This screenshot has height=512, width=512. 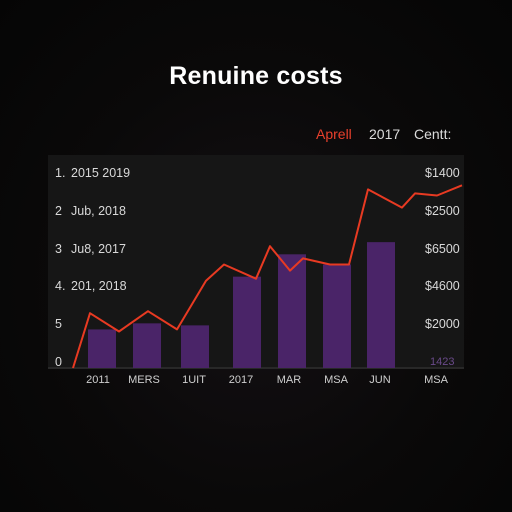 I want to click on header-left-label: Aprell, so click(x=334, y=134).